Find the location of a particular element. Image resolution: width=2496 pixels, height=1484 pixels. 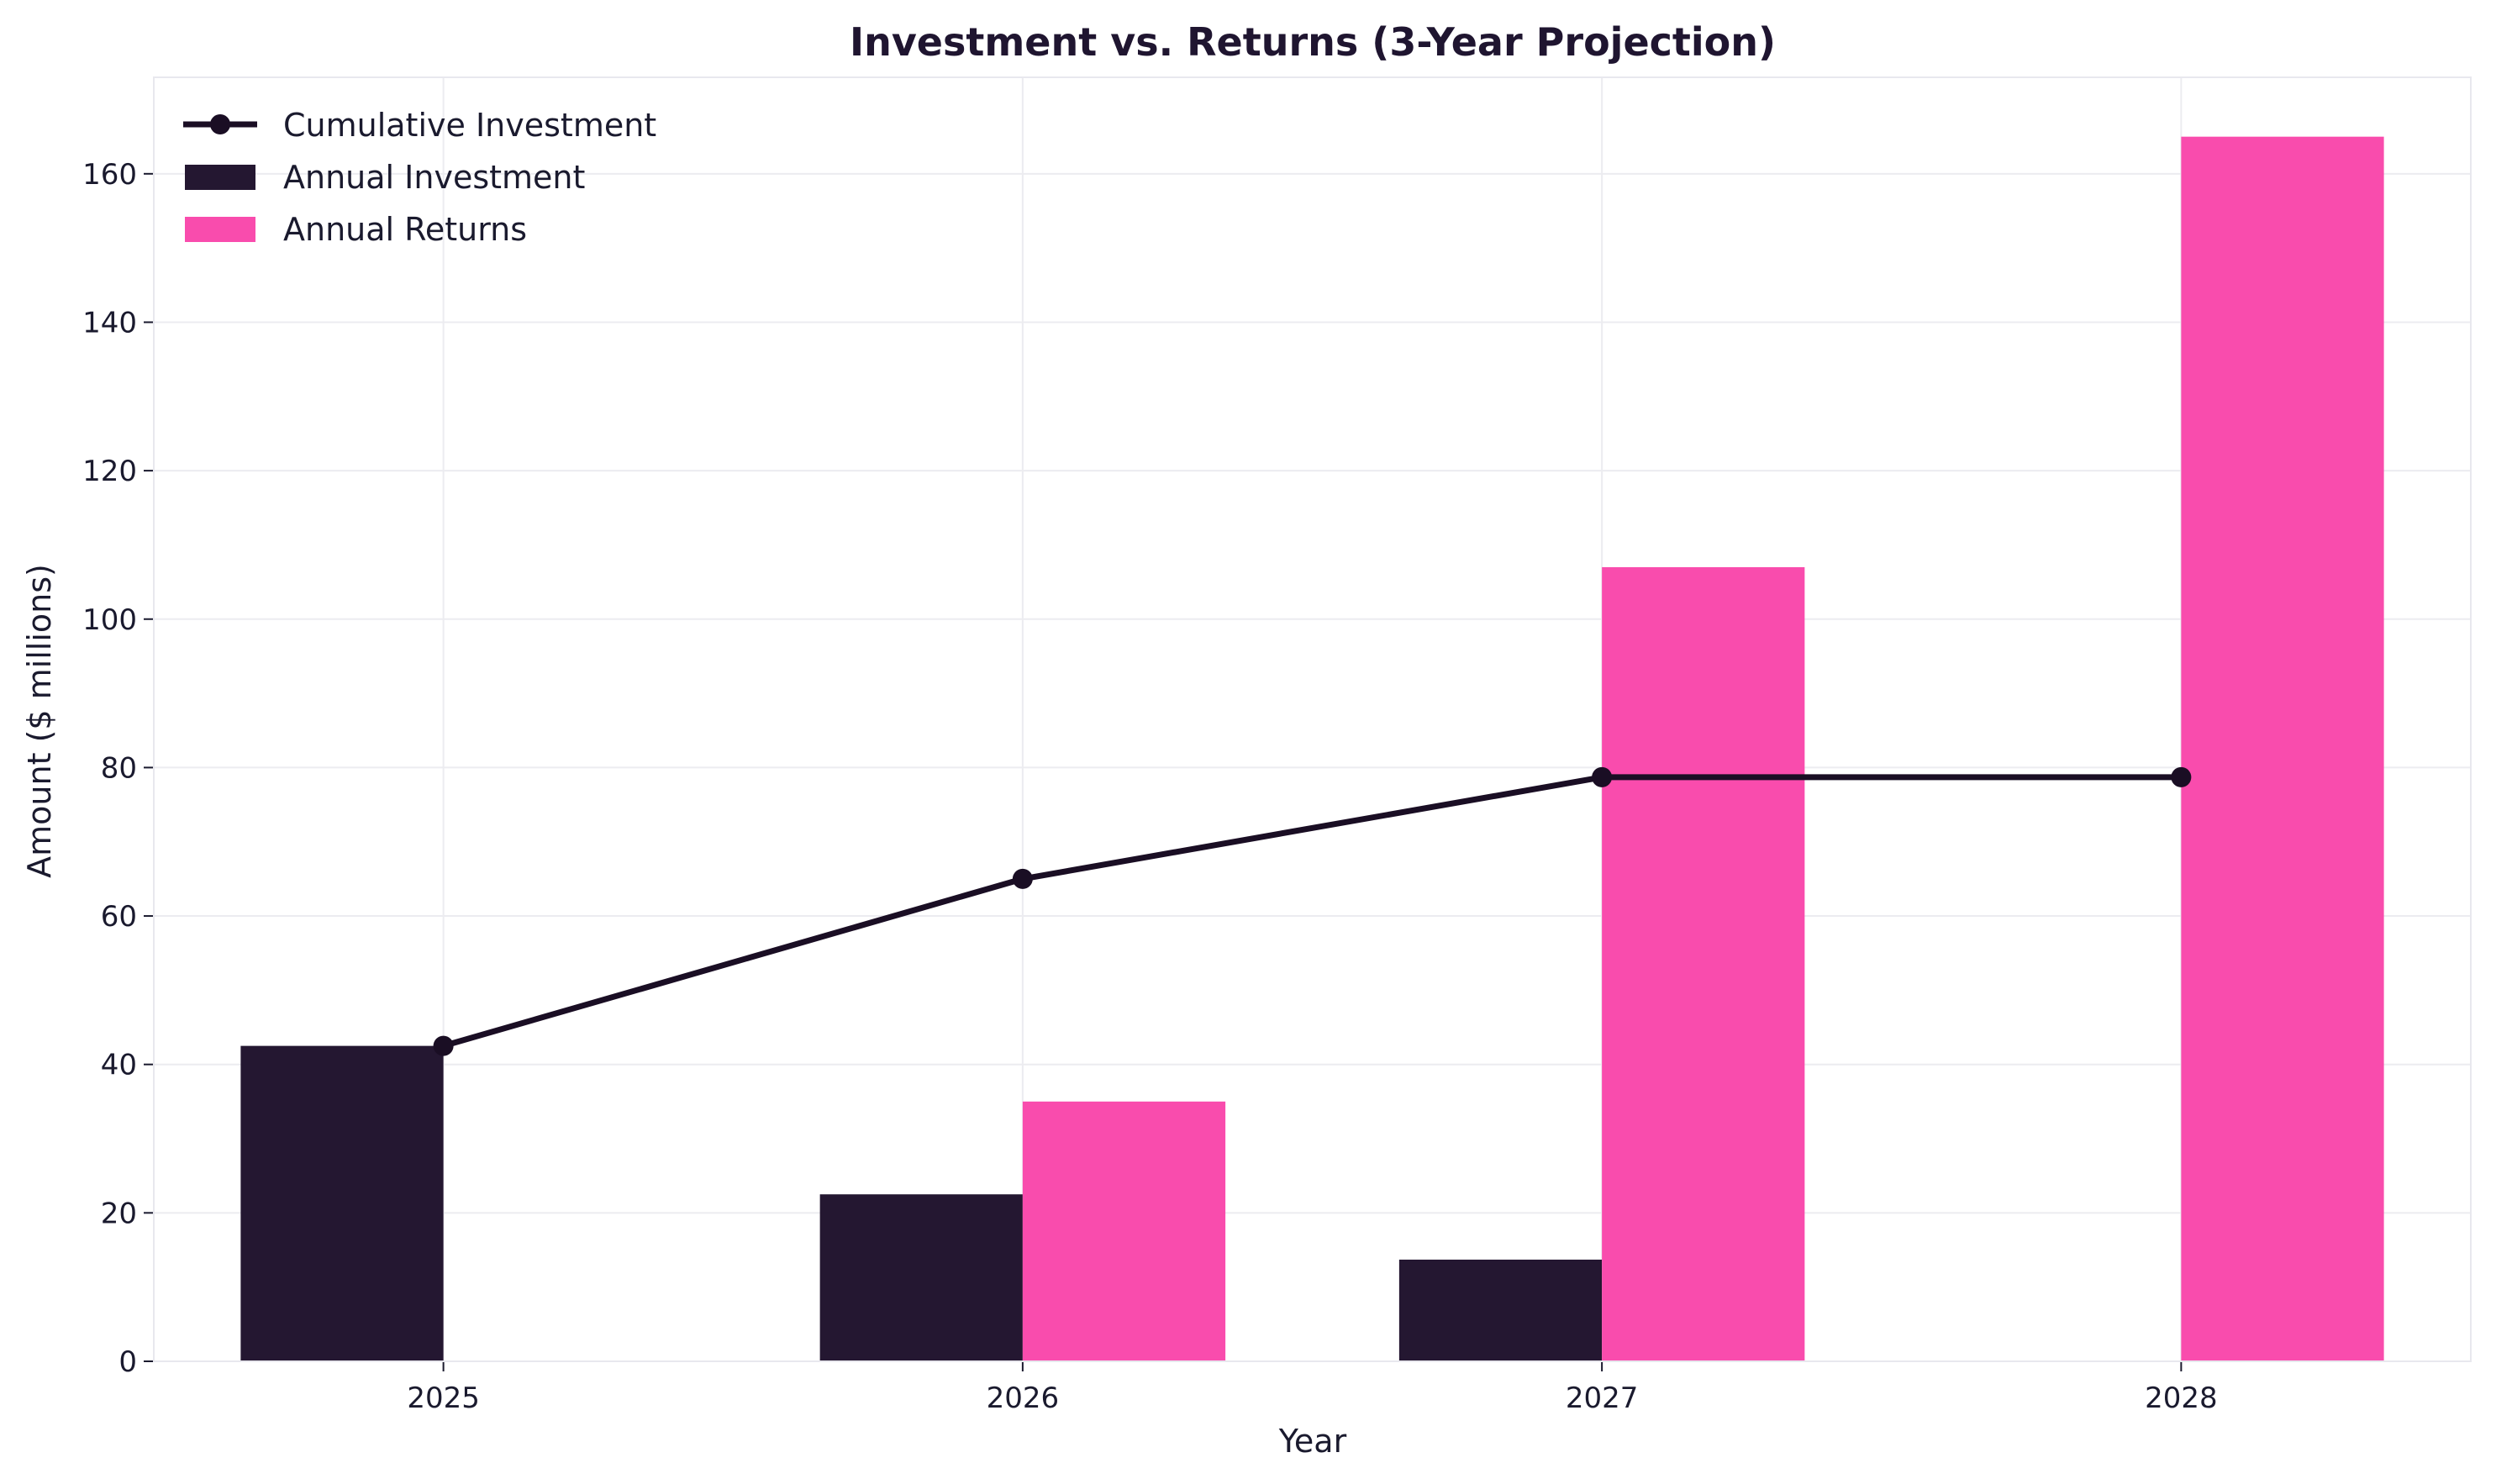

y-tick-label: 160 is located at coordinates (109, 175).